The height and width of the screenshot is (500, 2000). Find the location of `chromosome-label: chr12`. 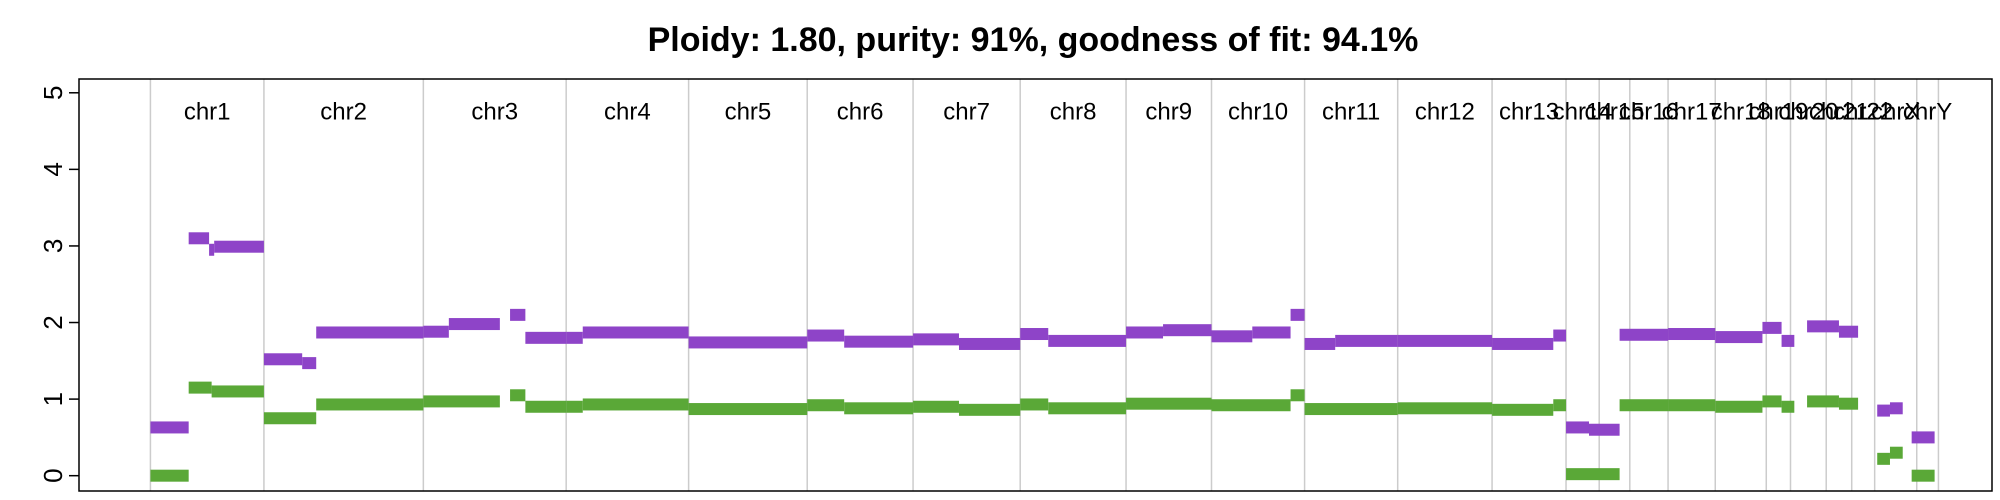

chromosome-label: chr12 is located at coordinates (1445, 111).